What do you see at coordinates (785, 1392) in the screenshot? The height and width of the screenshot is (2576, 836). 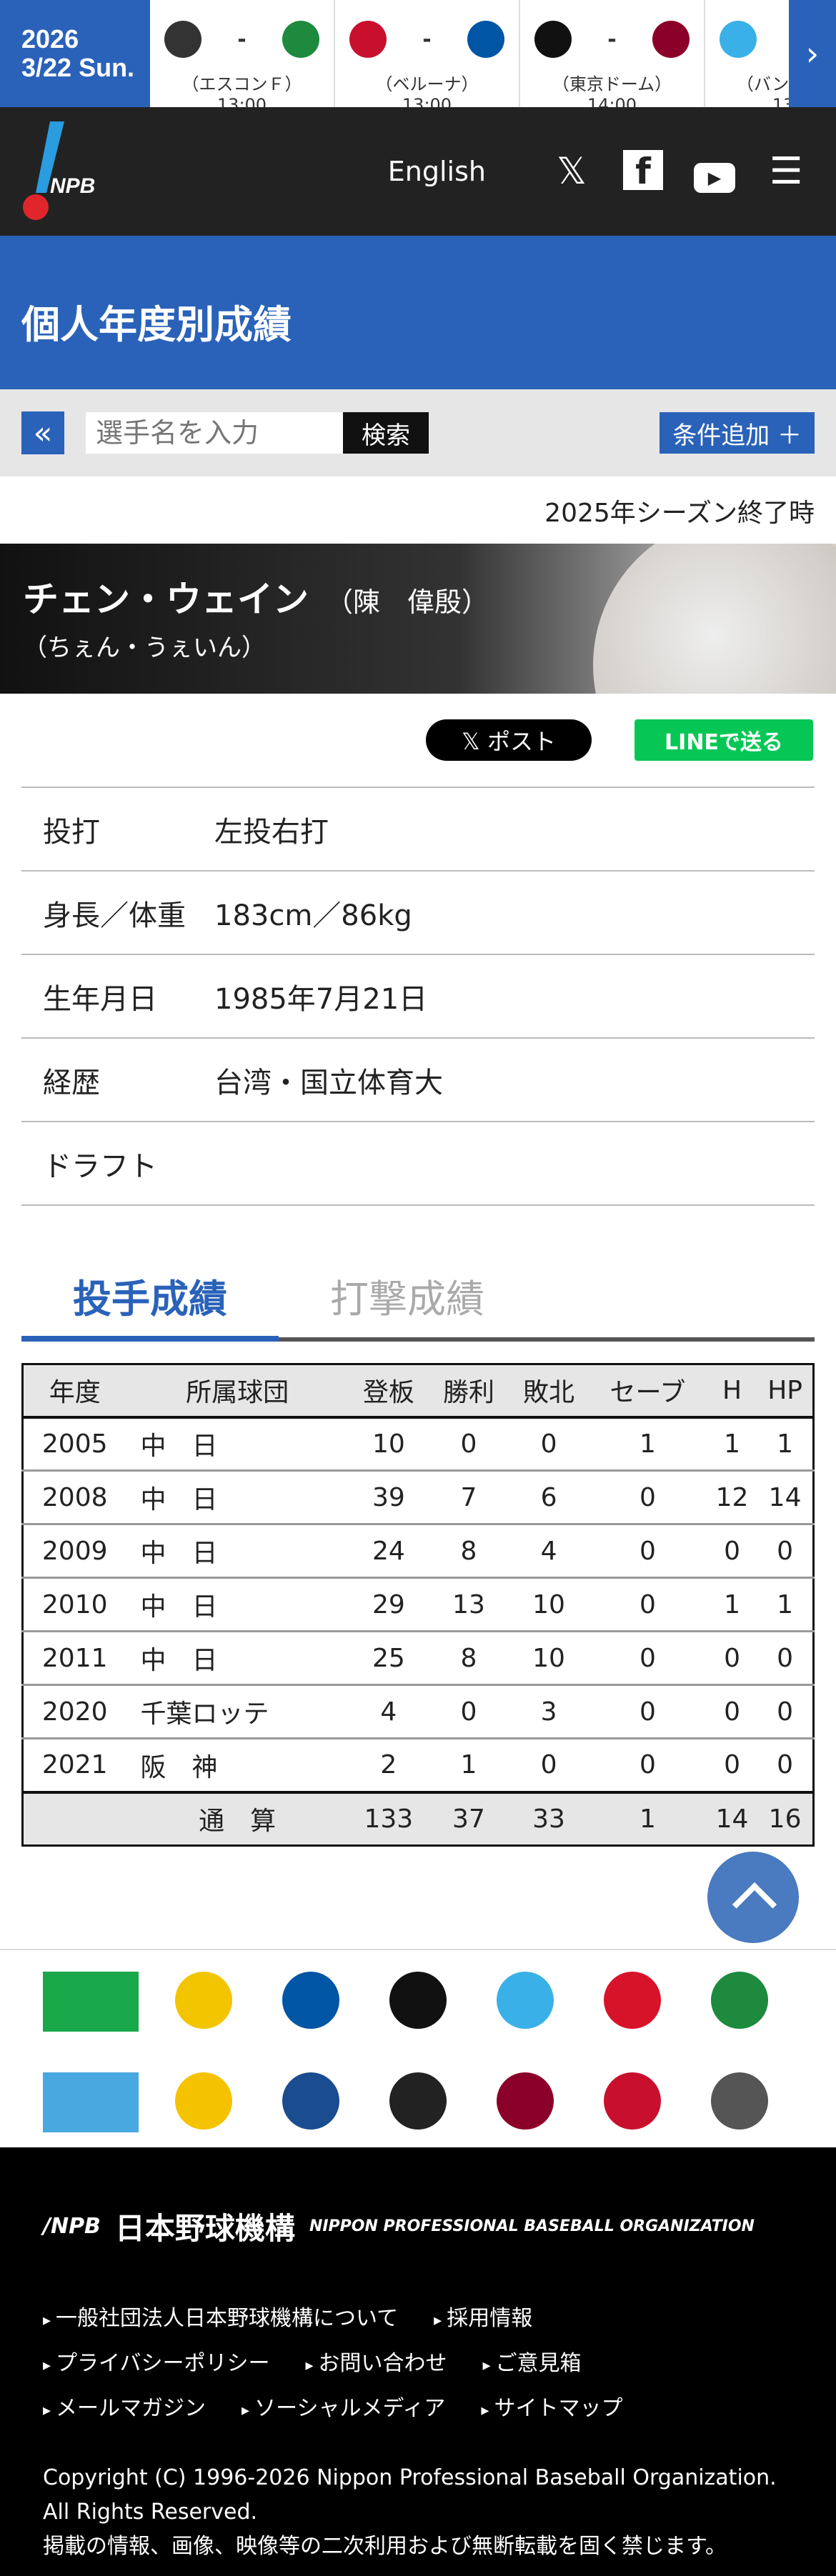 I see `column-header: HP` at bounding box center [785, 1392].